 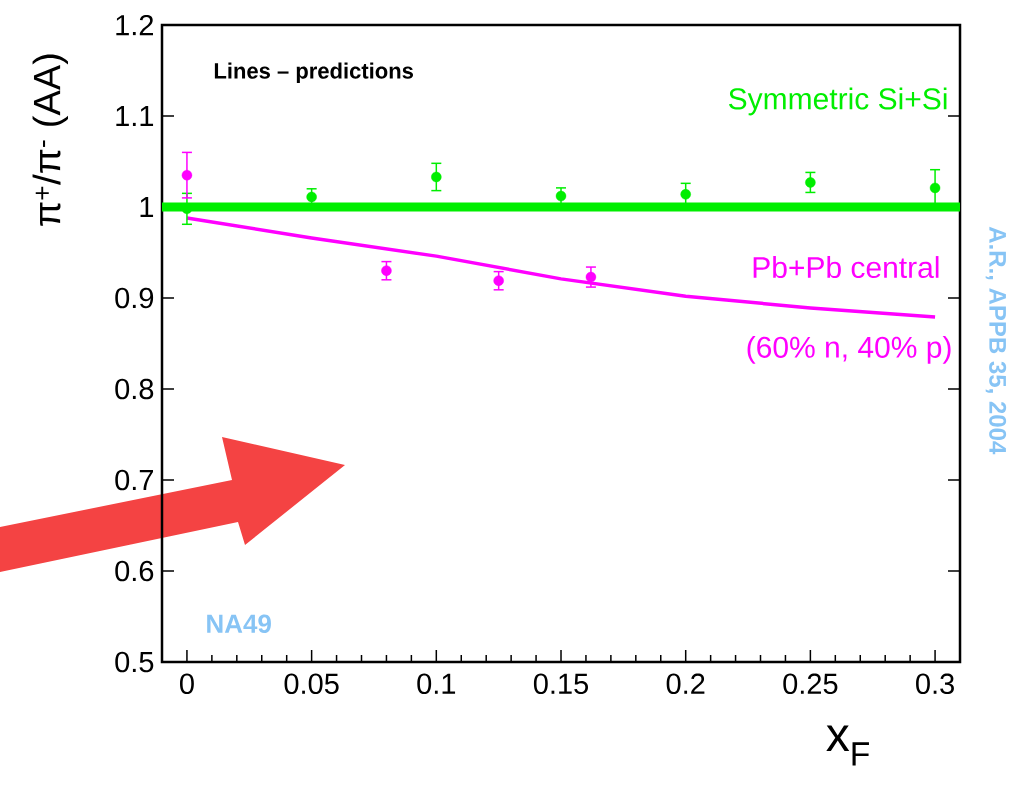 What do you see at coordinates (134, 389) in the screenshot?
I see `y-tick-label: 0.8` at bounding box center [134, 389].